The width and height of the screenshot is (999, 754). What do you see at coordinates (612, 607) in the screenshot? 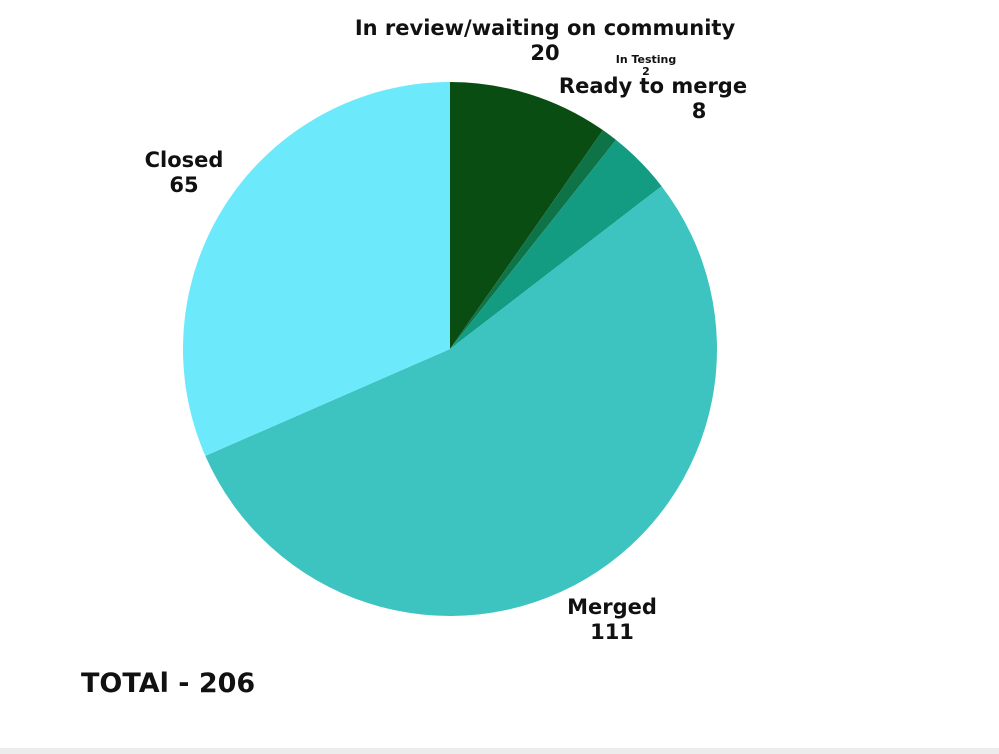
I see `label-merged-name: Merged` at bounding box center [612, 607].